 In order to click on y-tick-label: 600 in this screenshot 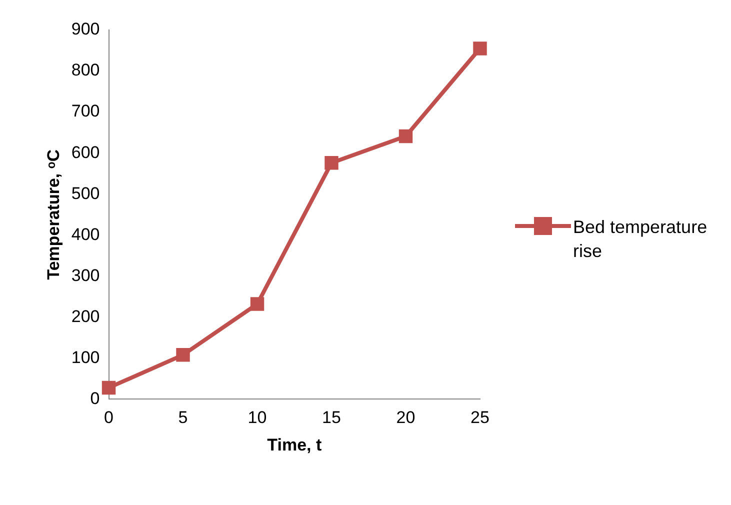, I will do `click(85, 152)`.